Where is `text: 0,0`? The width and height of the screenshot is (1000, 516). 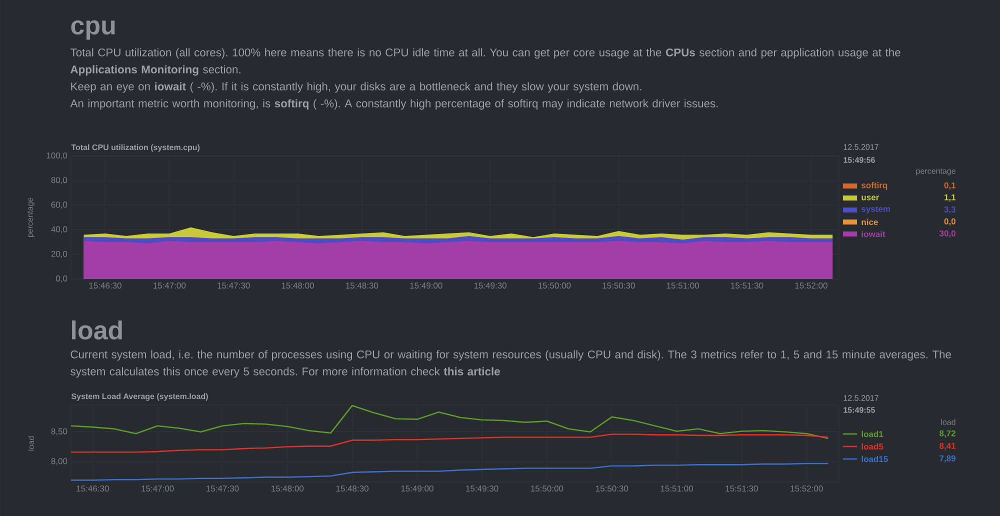 text: 0,0 is located at coordinates (950, 222).